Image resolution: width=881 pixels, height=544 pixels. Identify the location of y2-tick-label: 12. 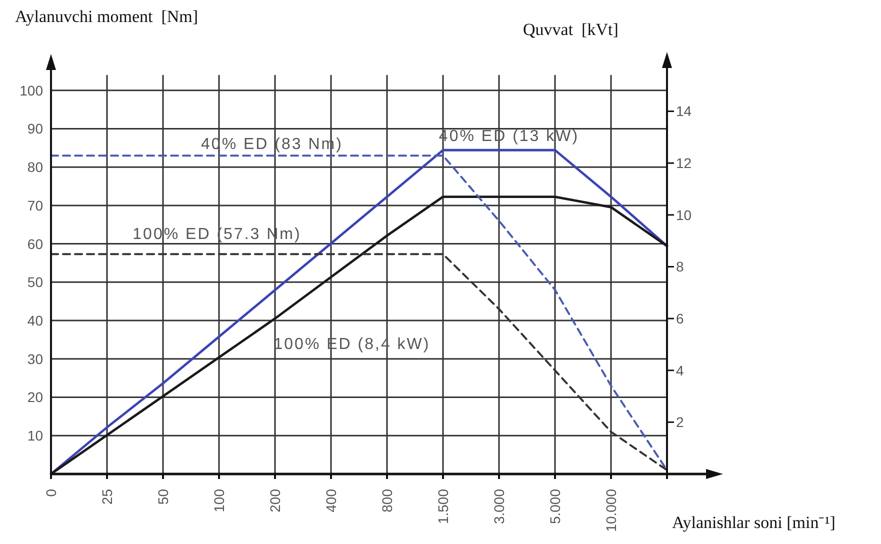
(684, 163).